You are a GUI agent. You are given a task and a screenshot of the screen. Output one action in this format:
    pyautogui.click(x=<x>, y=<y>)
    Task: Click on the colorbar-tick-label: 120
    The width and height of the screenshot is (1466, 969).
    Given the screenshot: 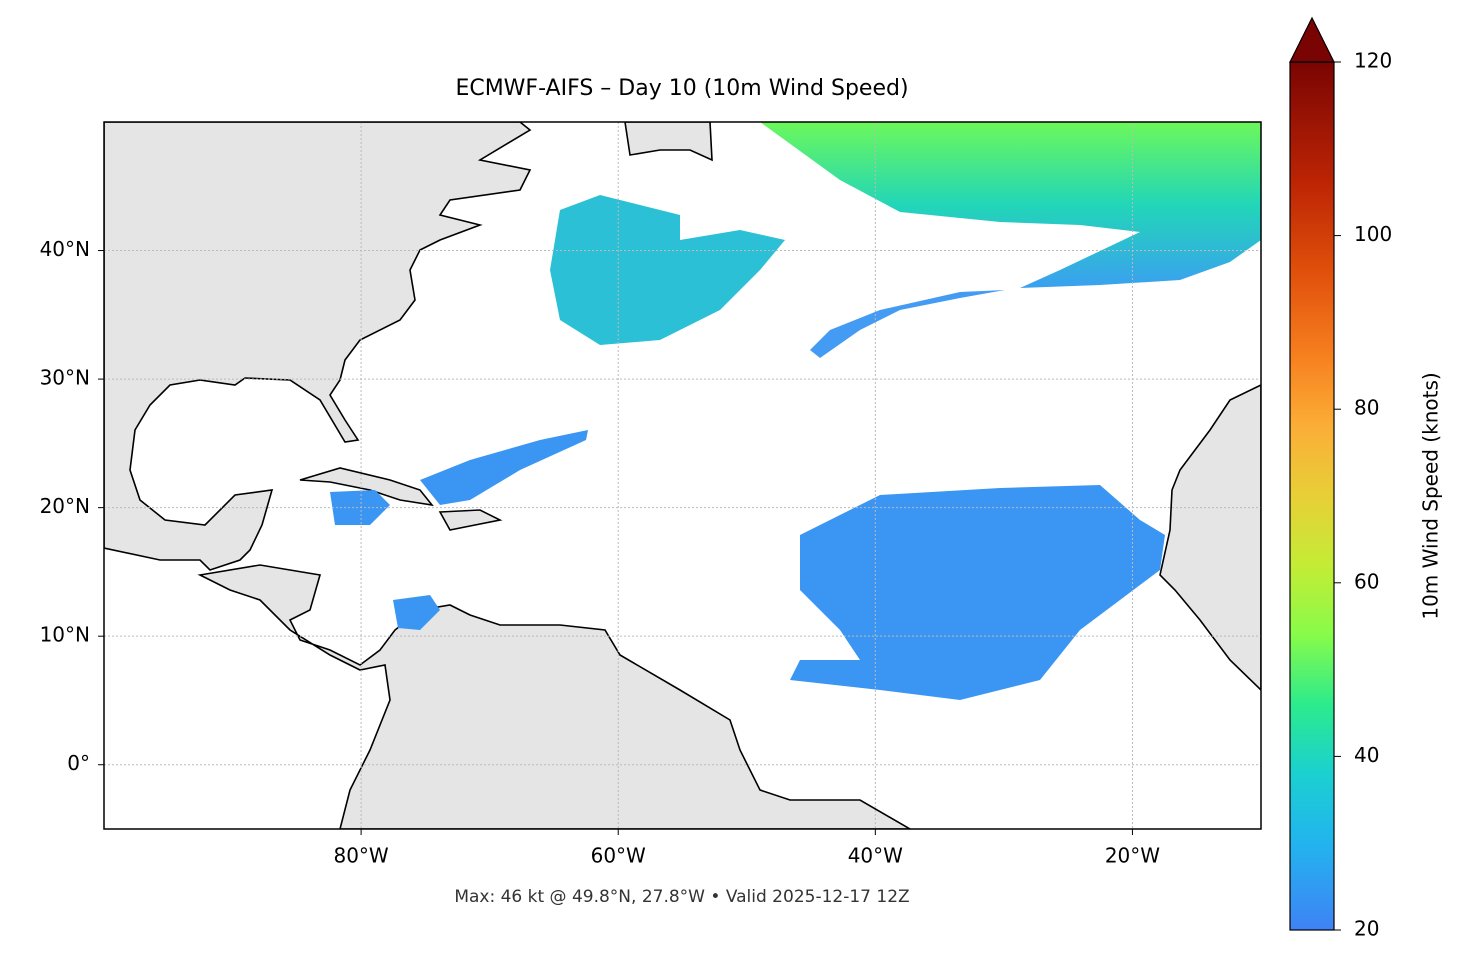 What is the action you would take?
    pyautogui.click(x=1373, y=61)
    